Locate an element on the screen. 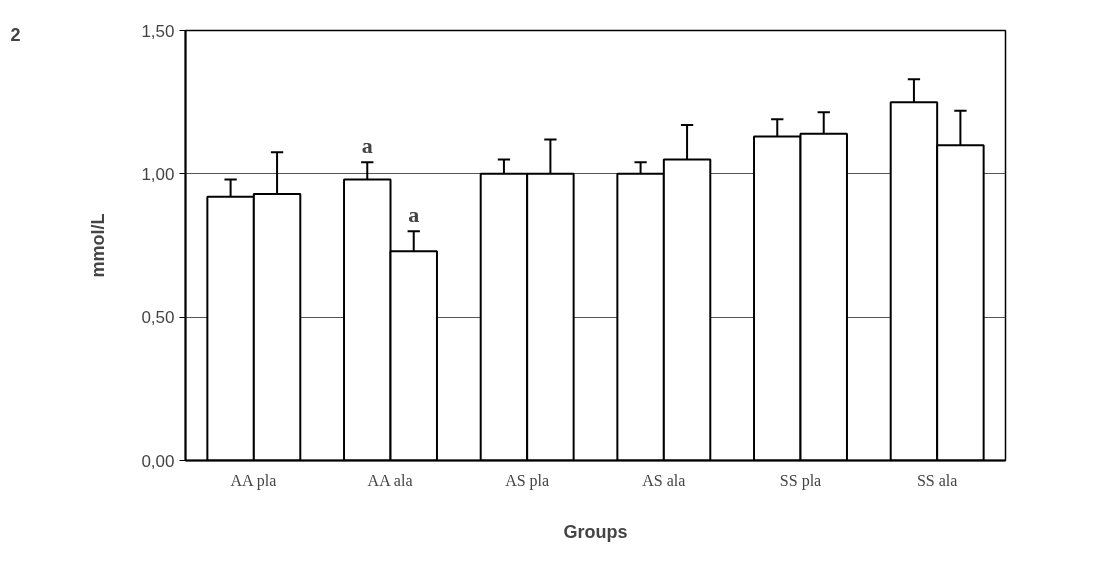 The height and width of the screenshot is (565, 1103). text: 2 is located at coordinates (15, 34).